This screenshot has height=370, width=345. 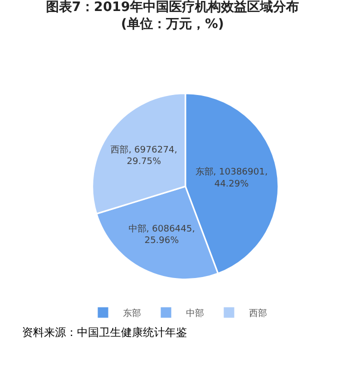 What do you see at coordinates (173, 16) in the screenshot?
I see `chart-title: 图表7：2019年中国医疗机构效益区域分布 (单位：万元，%)` at bounding box center [173, 16].